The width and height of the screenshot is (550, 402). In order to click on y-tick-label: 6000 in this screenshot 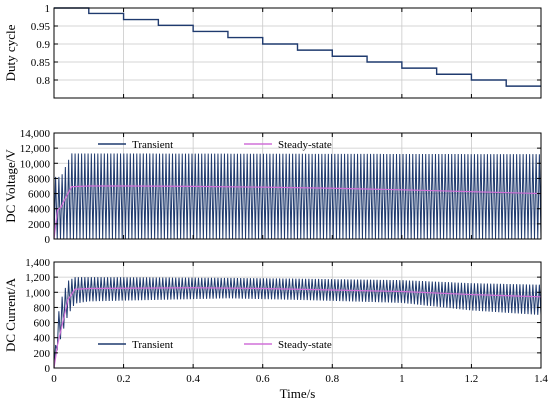, I will do `click(39, 195)`.